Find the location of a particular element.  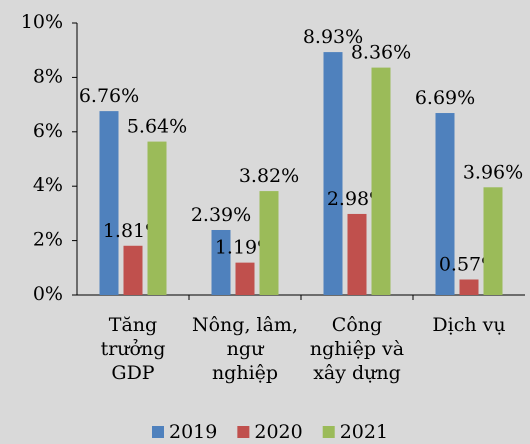

data-label: 3.82% is located at coordinates (269, 176).